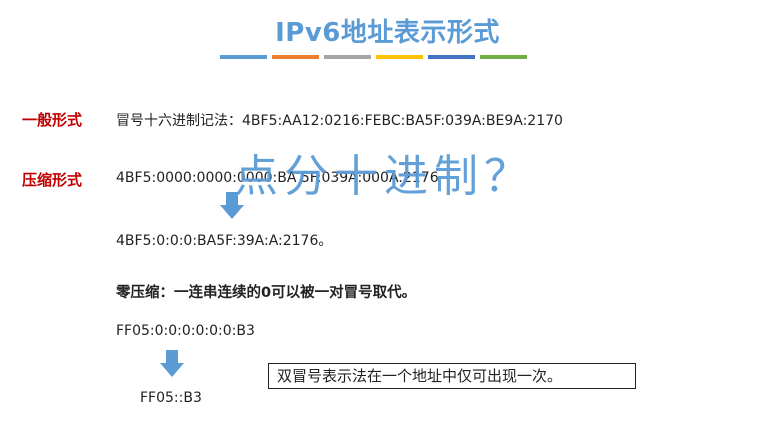 The image size is (775, 439). Describe the element at coordinates (185, 331) in the screenshot. I see `zero-compression-original: FF05:0:0:0:0:0:0:B3` at that location.